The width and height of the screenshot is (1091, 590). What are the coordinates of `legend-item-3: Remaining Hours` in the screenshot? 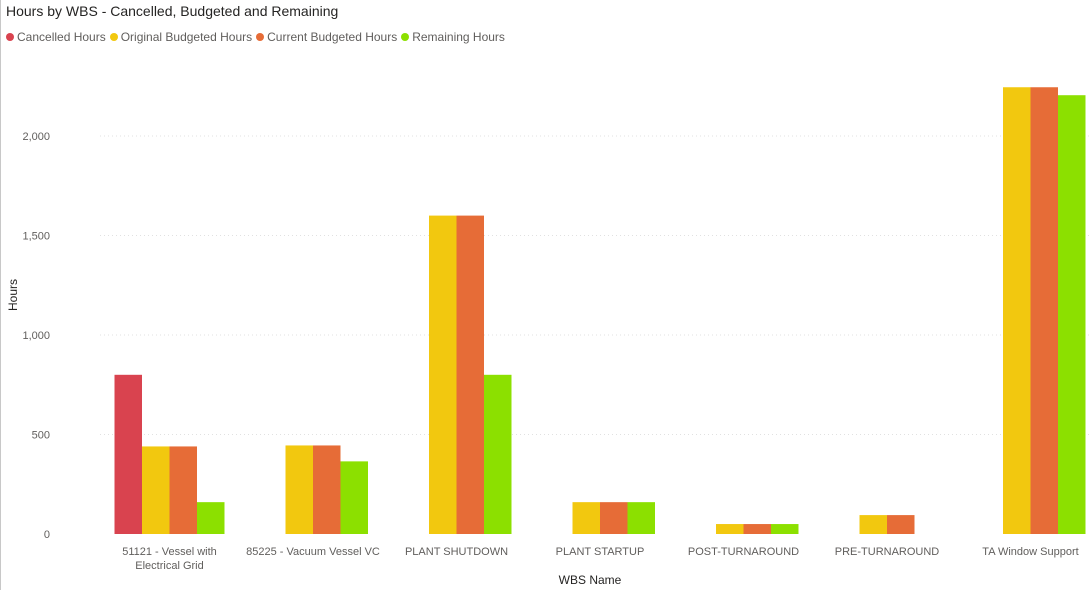 It's located at (453, 37).